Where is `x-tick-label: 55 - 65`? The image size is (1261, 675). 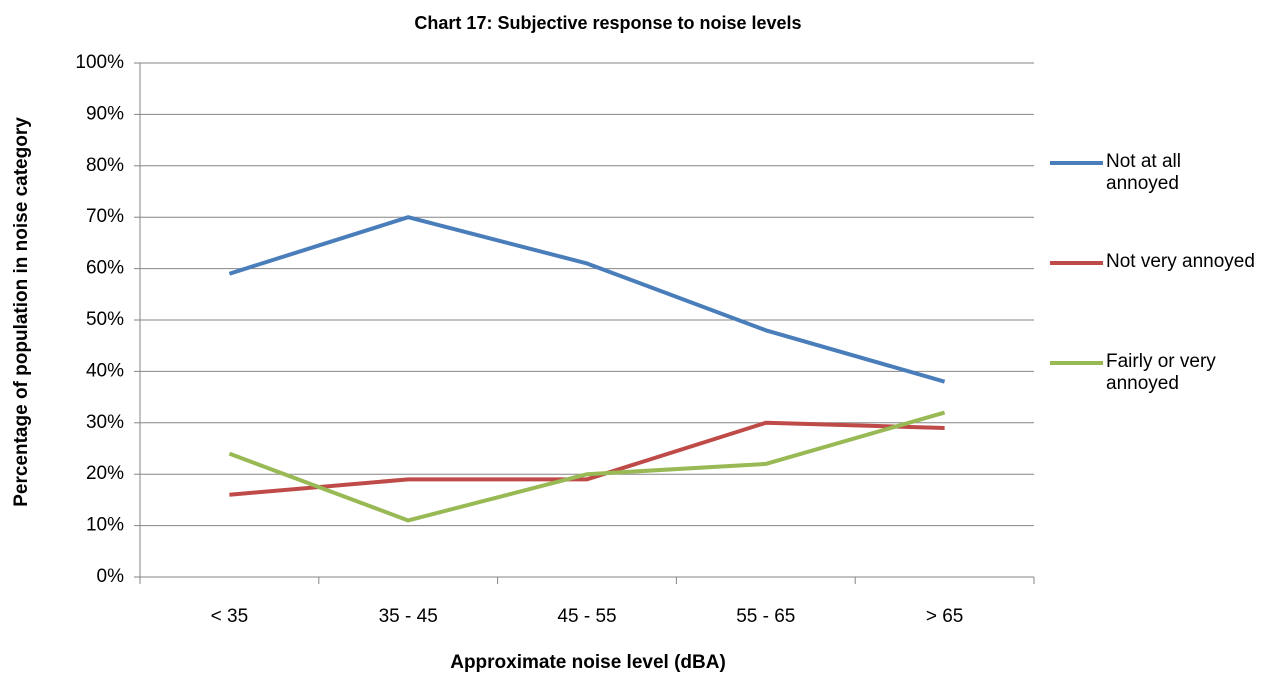 x-tick-label: 55 - 65 is located at coordinates (765, 616).